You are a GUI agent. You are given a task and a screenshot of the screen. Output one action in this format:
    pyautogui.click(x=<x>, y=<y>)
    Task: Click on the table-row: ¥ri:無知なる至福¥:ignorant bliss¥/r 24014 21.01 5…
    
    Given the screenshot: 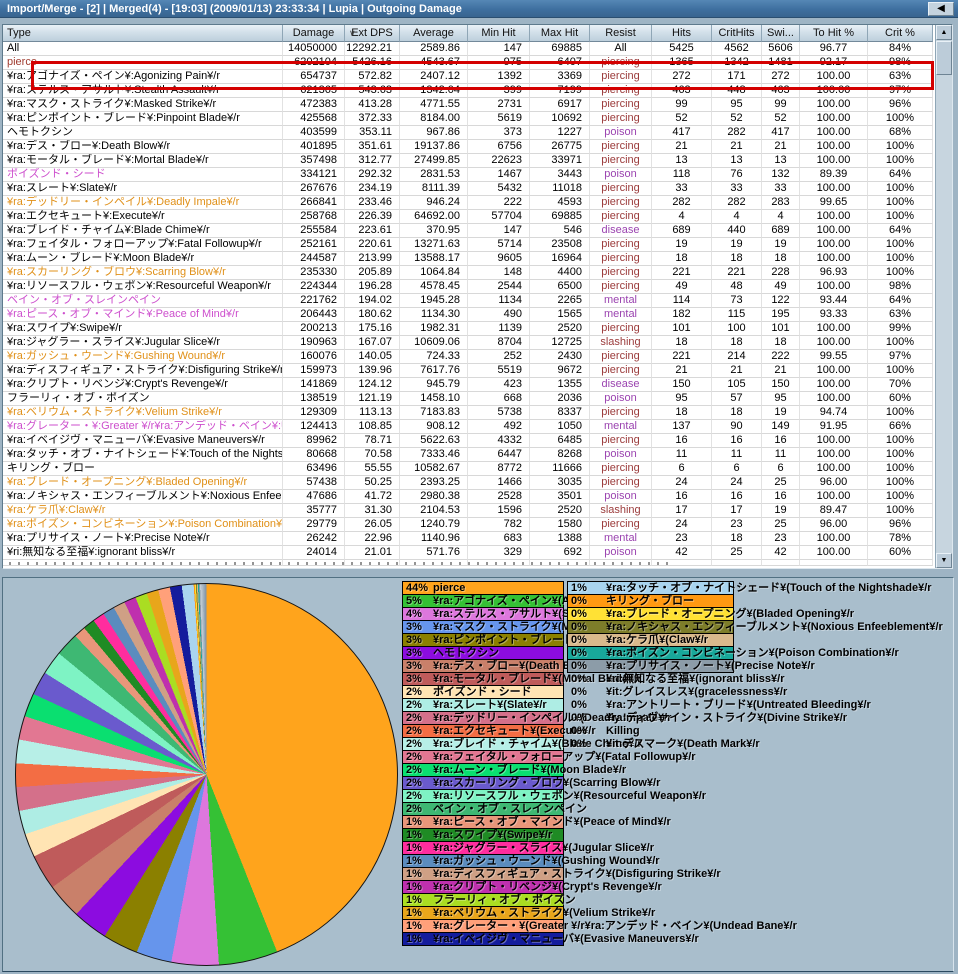 What is the action you would take?
    pyautogui.click(x=477, y=553)
    